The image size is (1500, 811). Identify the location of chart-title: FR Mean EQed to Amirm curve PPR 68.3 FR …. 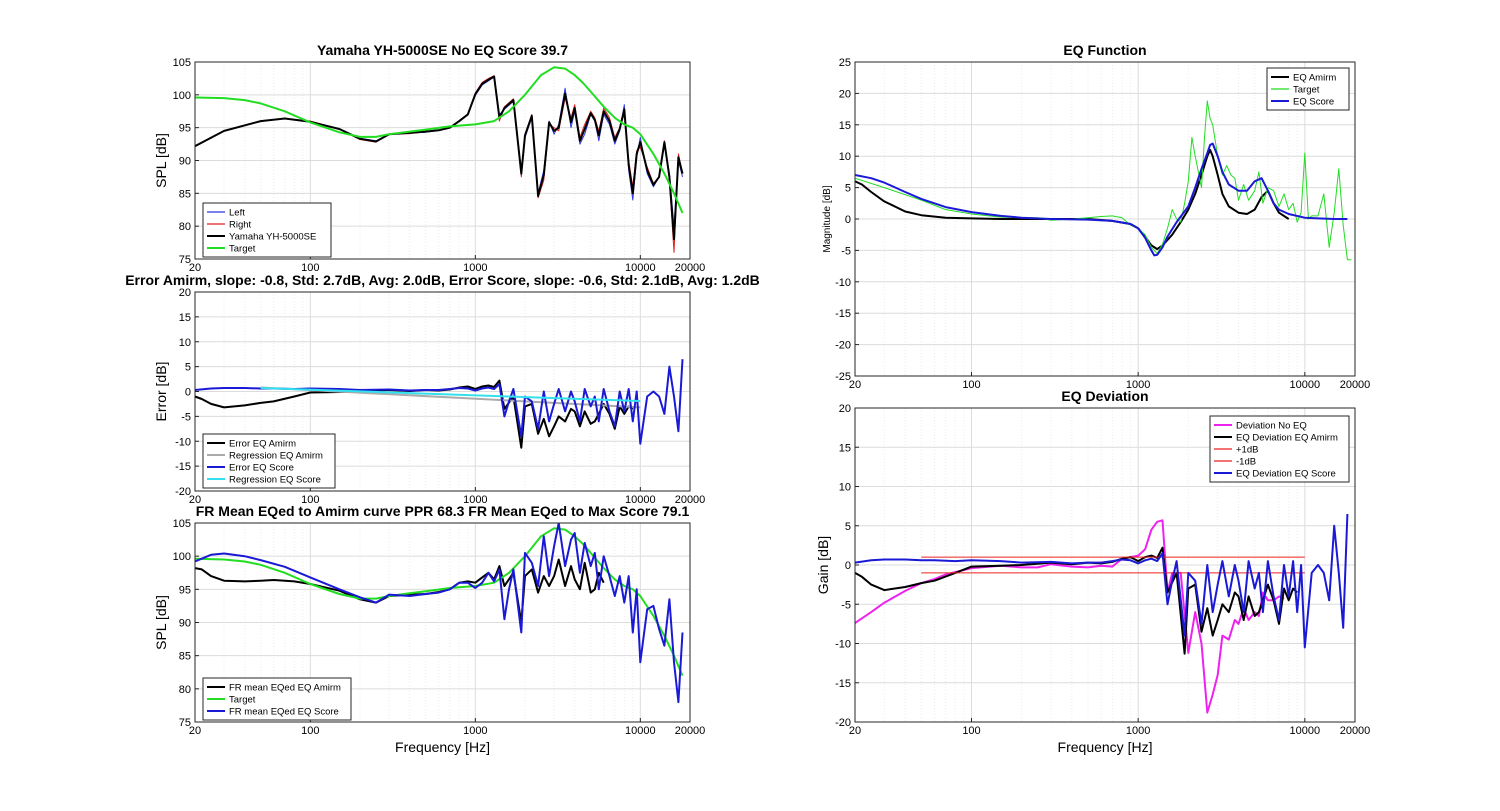
(443, 511).